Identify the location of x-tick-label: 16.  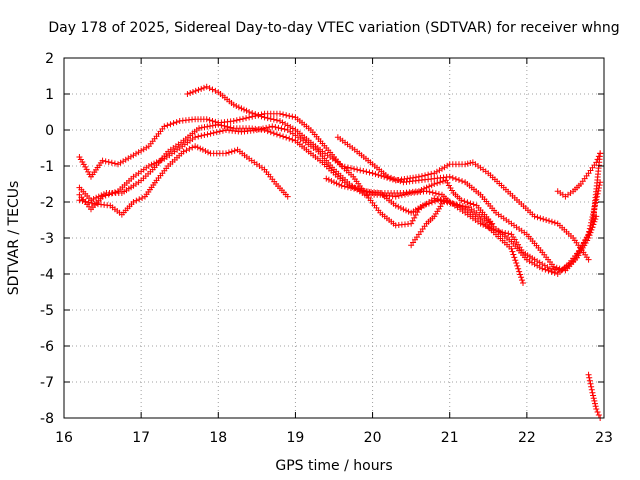
(64, 438).